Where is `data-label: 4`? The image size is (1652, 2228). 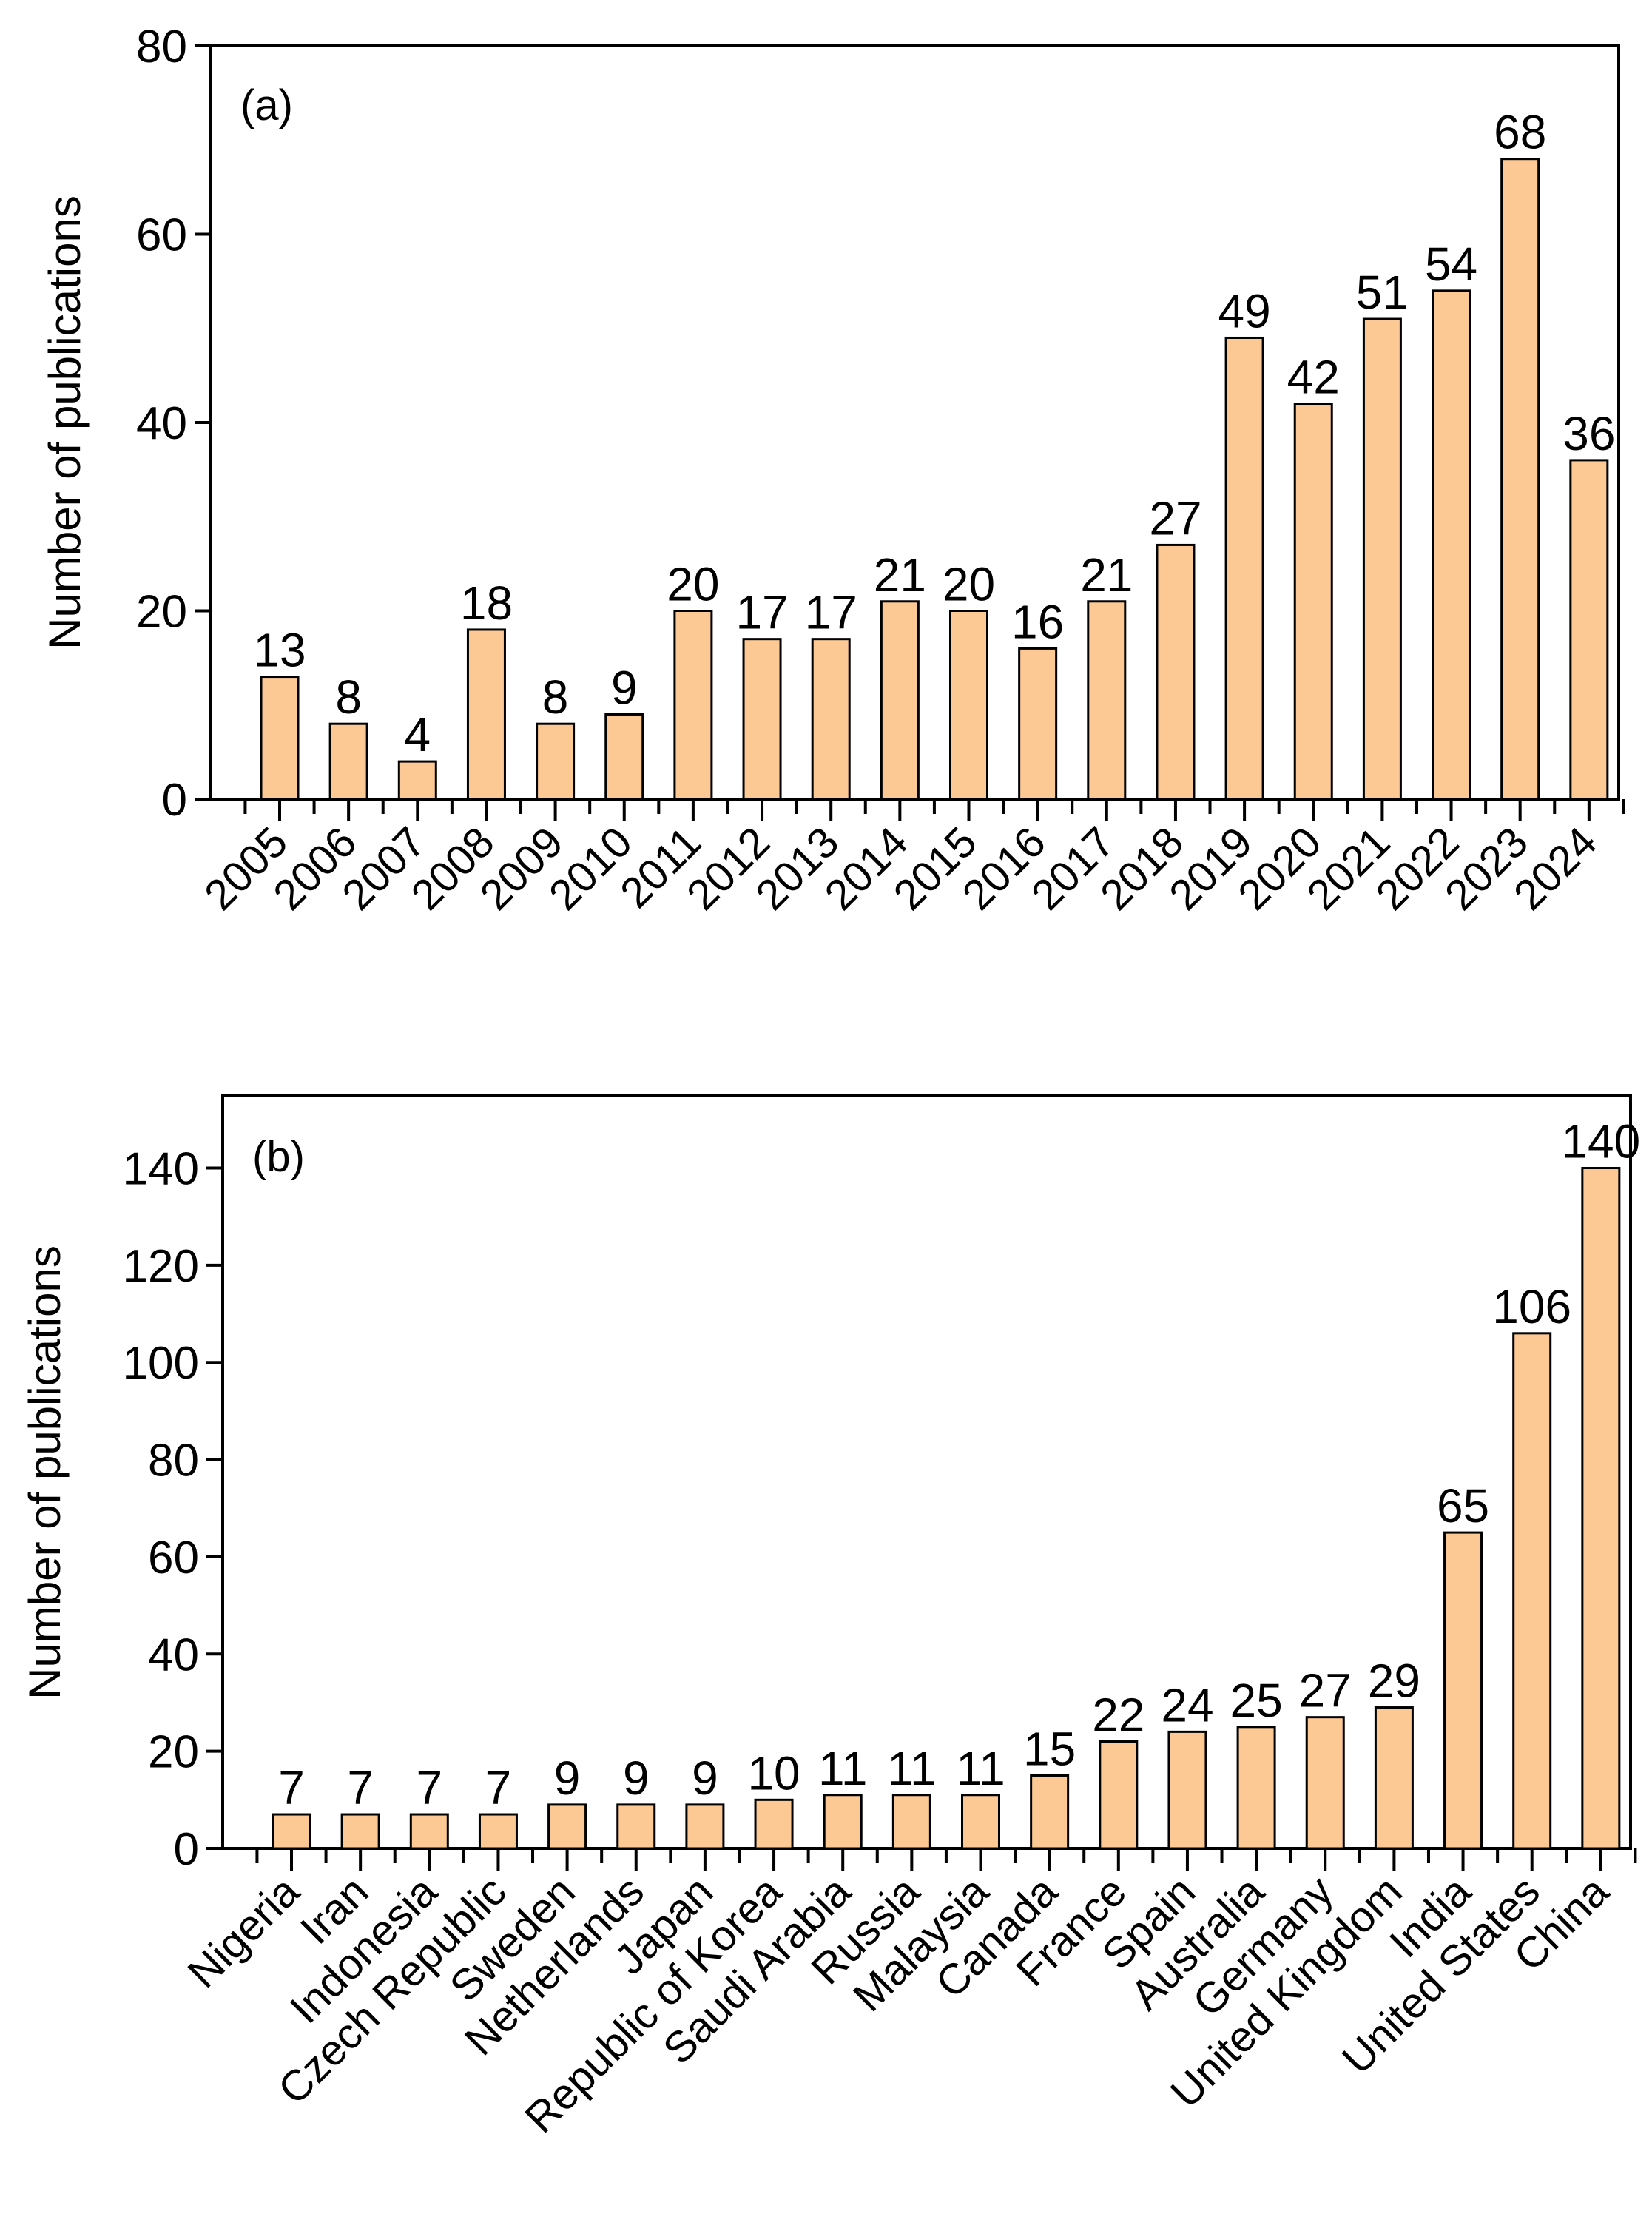
data-label: 4 is located at coordinates (418, 734).